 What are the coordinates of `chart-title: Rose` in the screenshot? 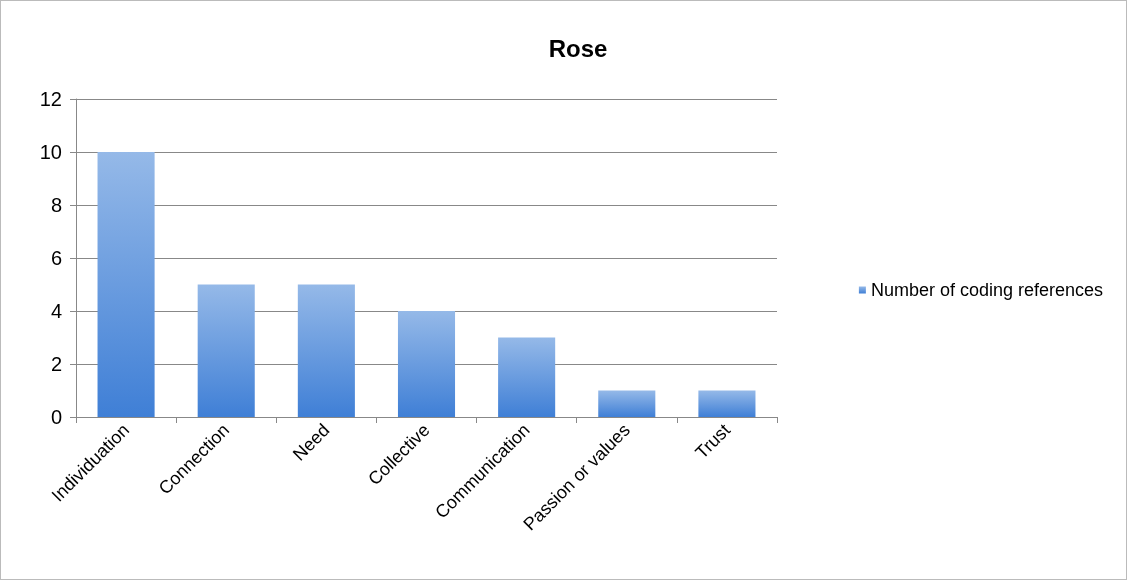 It's located at (578, 48).